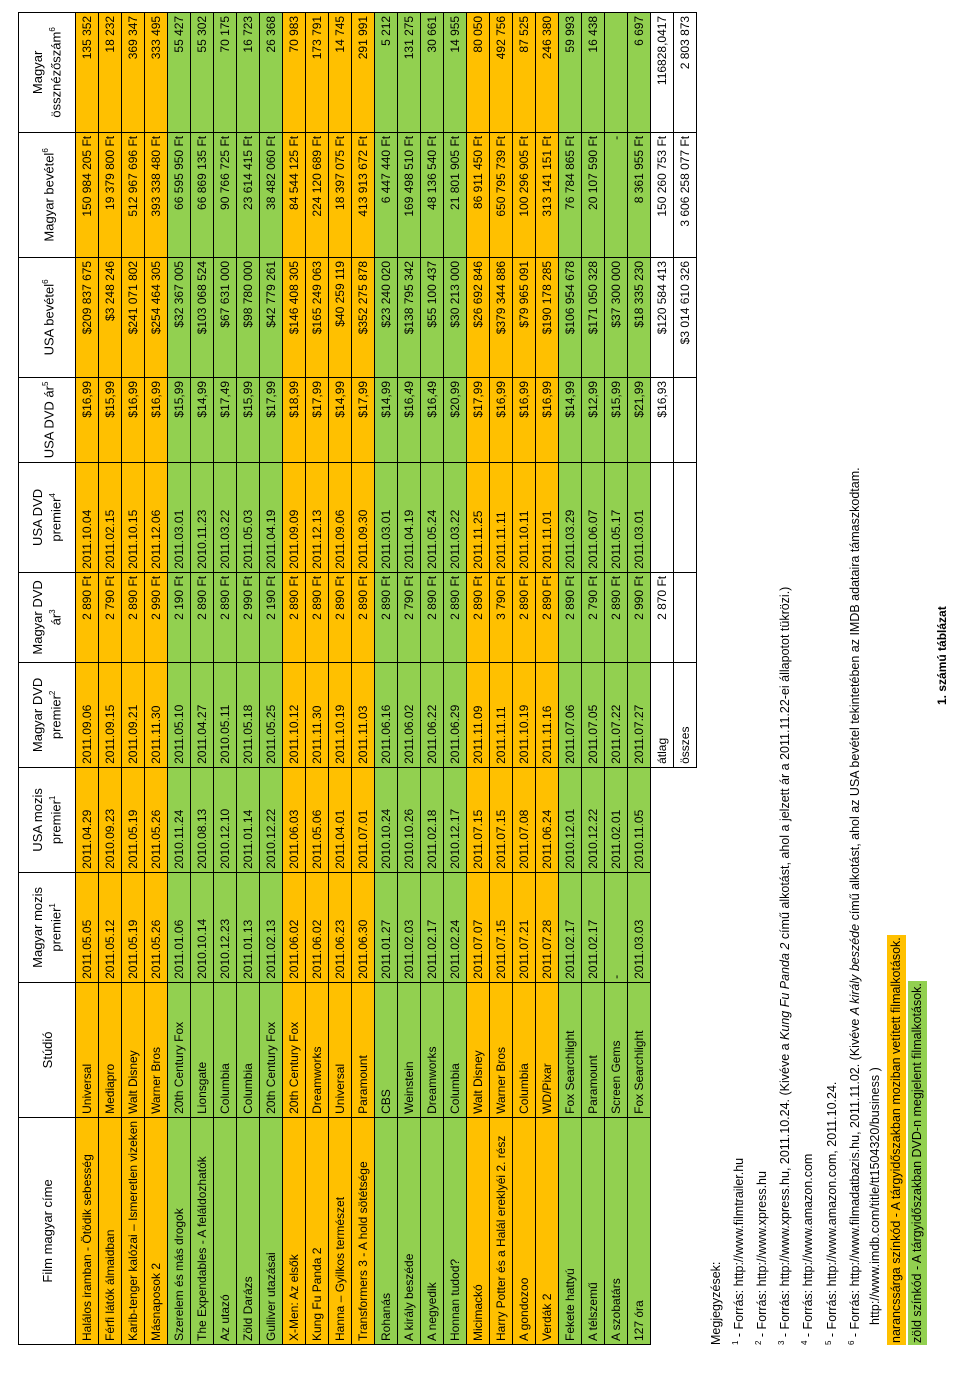 Image resolution: width=960 pixels, height=1385 pixels. Describe the element at coordinates (570, 195) in the screenshot. I see `cell: 76 784 865 Ft` at that location.